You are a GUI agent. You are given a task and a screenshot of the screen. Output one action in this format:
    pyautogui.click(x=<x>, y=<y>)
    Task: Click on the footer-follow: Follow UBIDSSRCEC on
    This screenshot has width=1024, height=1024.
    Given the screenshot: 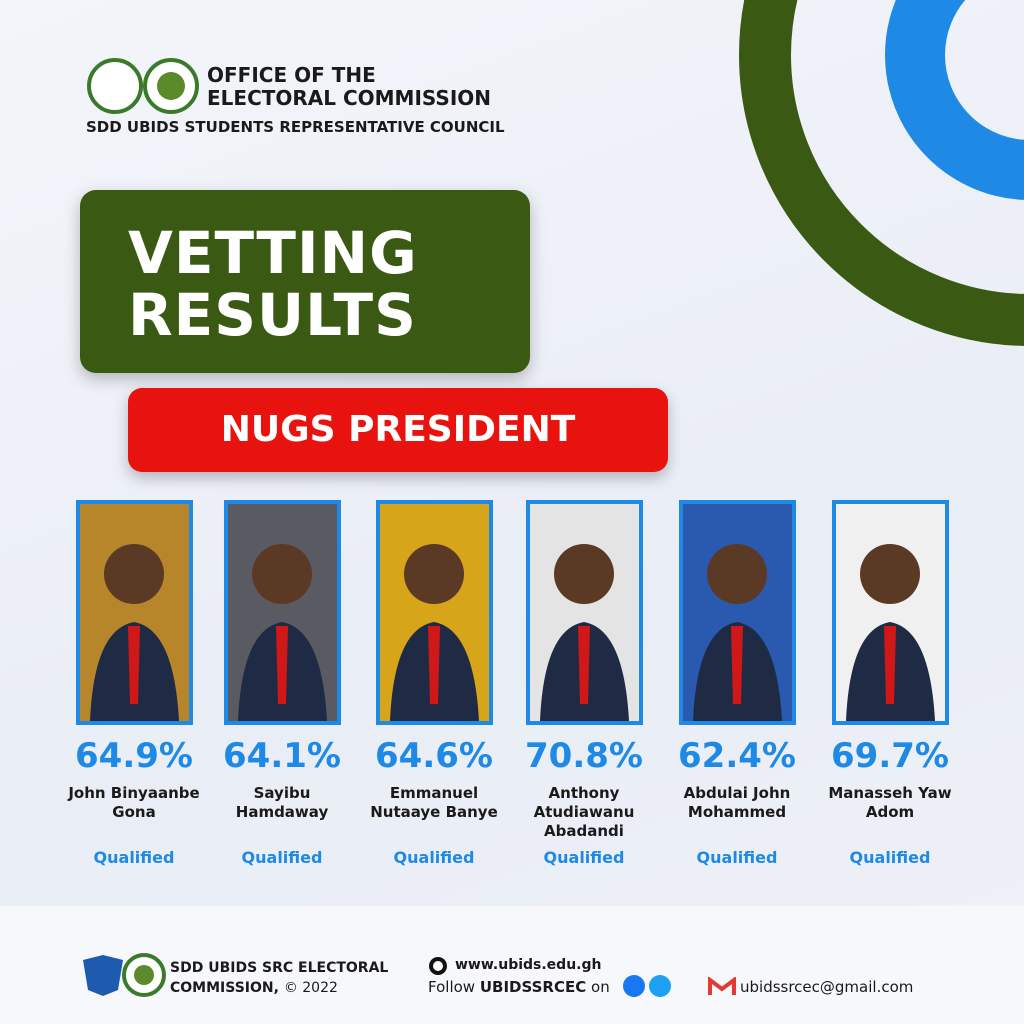 What is the action you would take?
    pyautogui.click(x=519, y=987)
    